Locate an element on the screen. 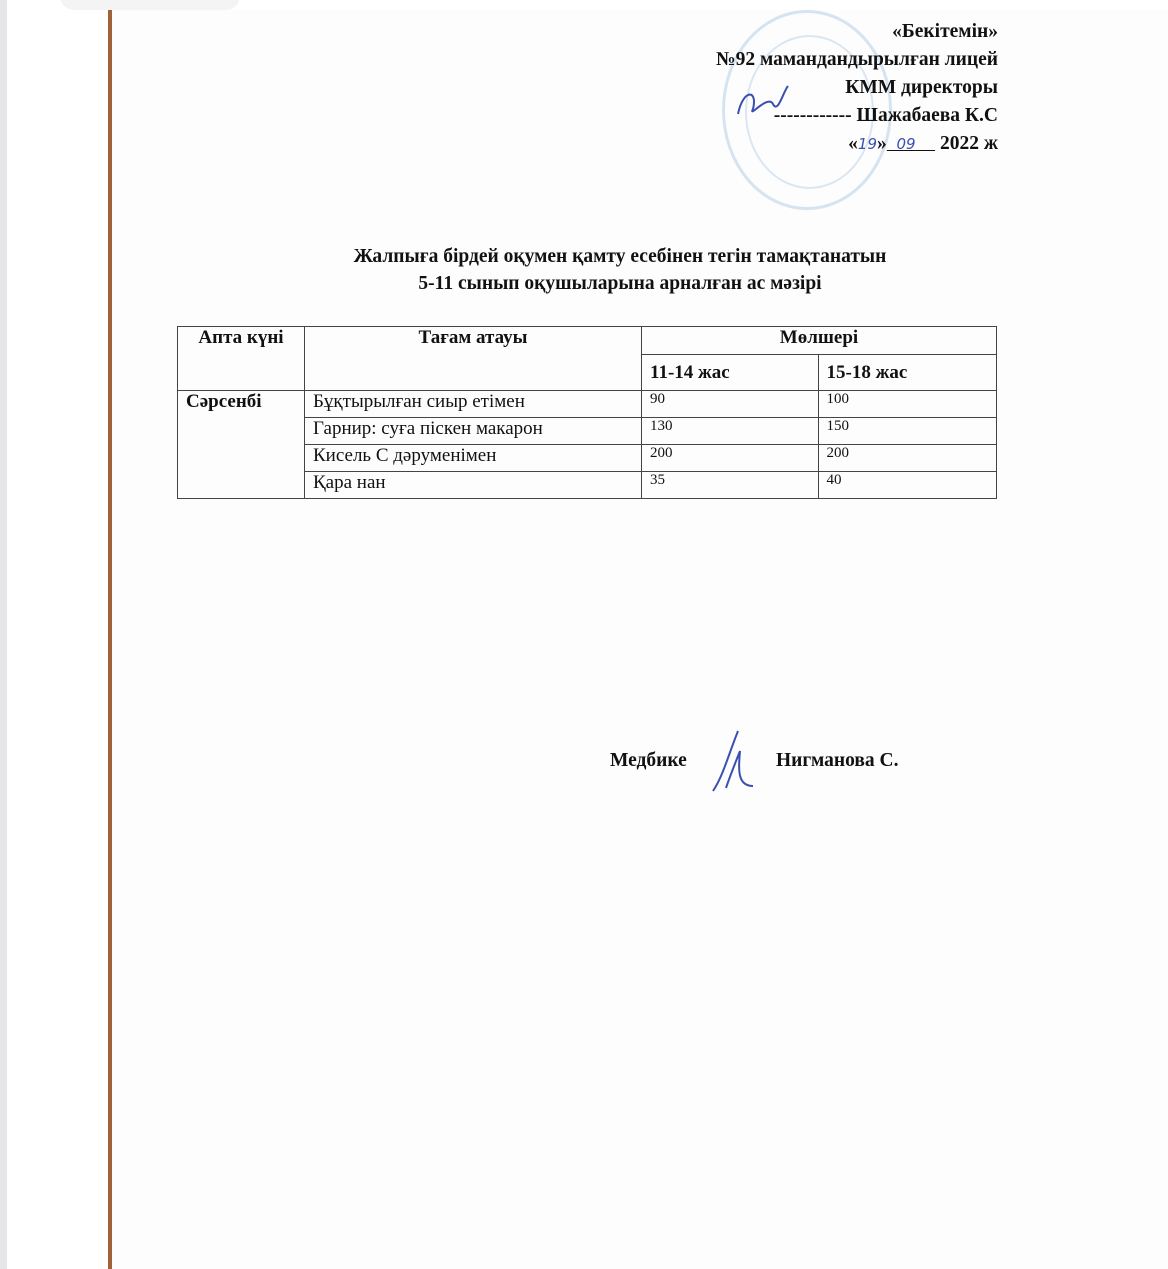  approval-line2: №92 мамандандырылған лицей is located at coordinates (857, 59).